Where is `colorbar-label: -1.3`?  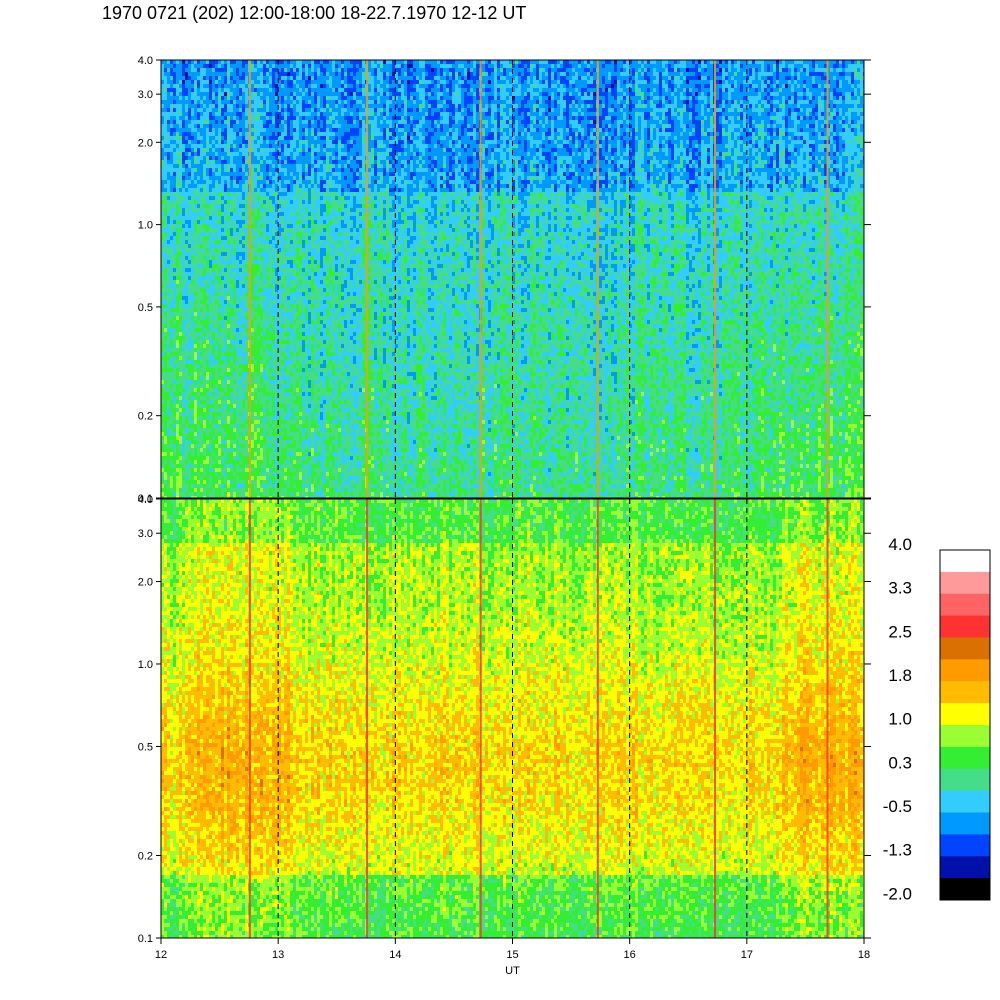
colorbar-label: -1.3 is located at coordinates (897, 850).